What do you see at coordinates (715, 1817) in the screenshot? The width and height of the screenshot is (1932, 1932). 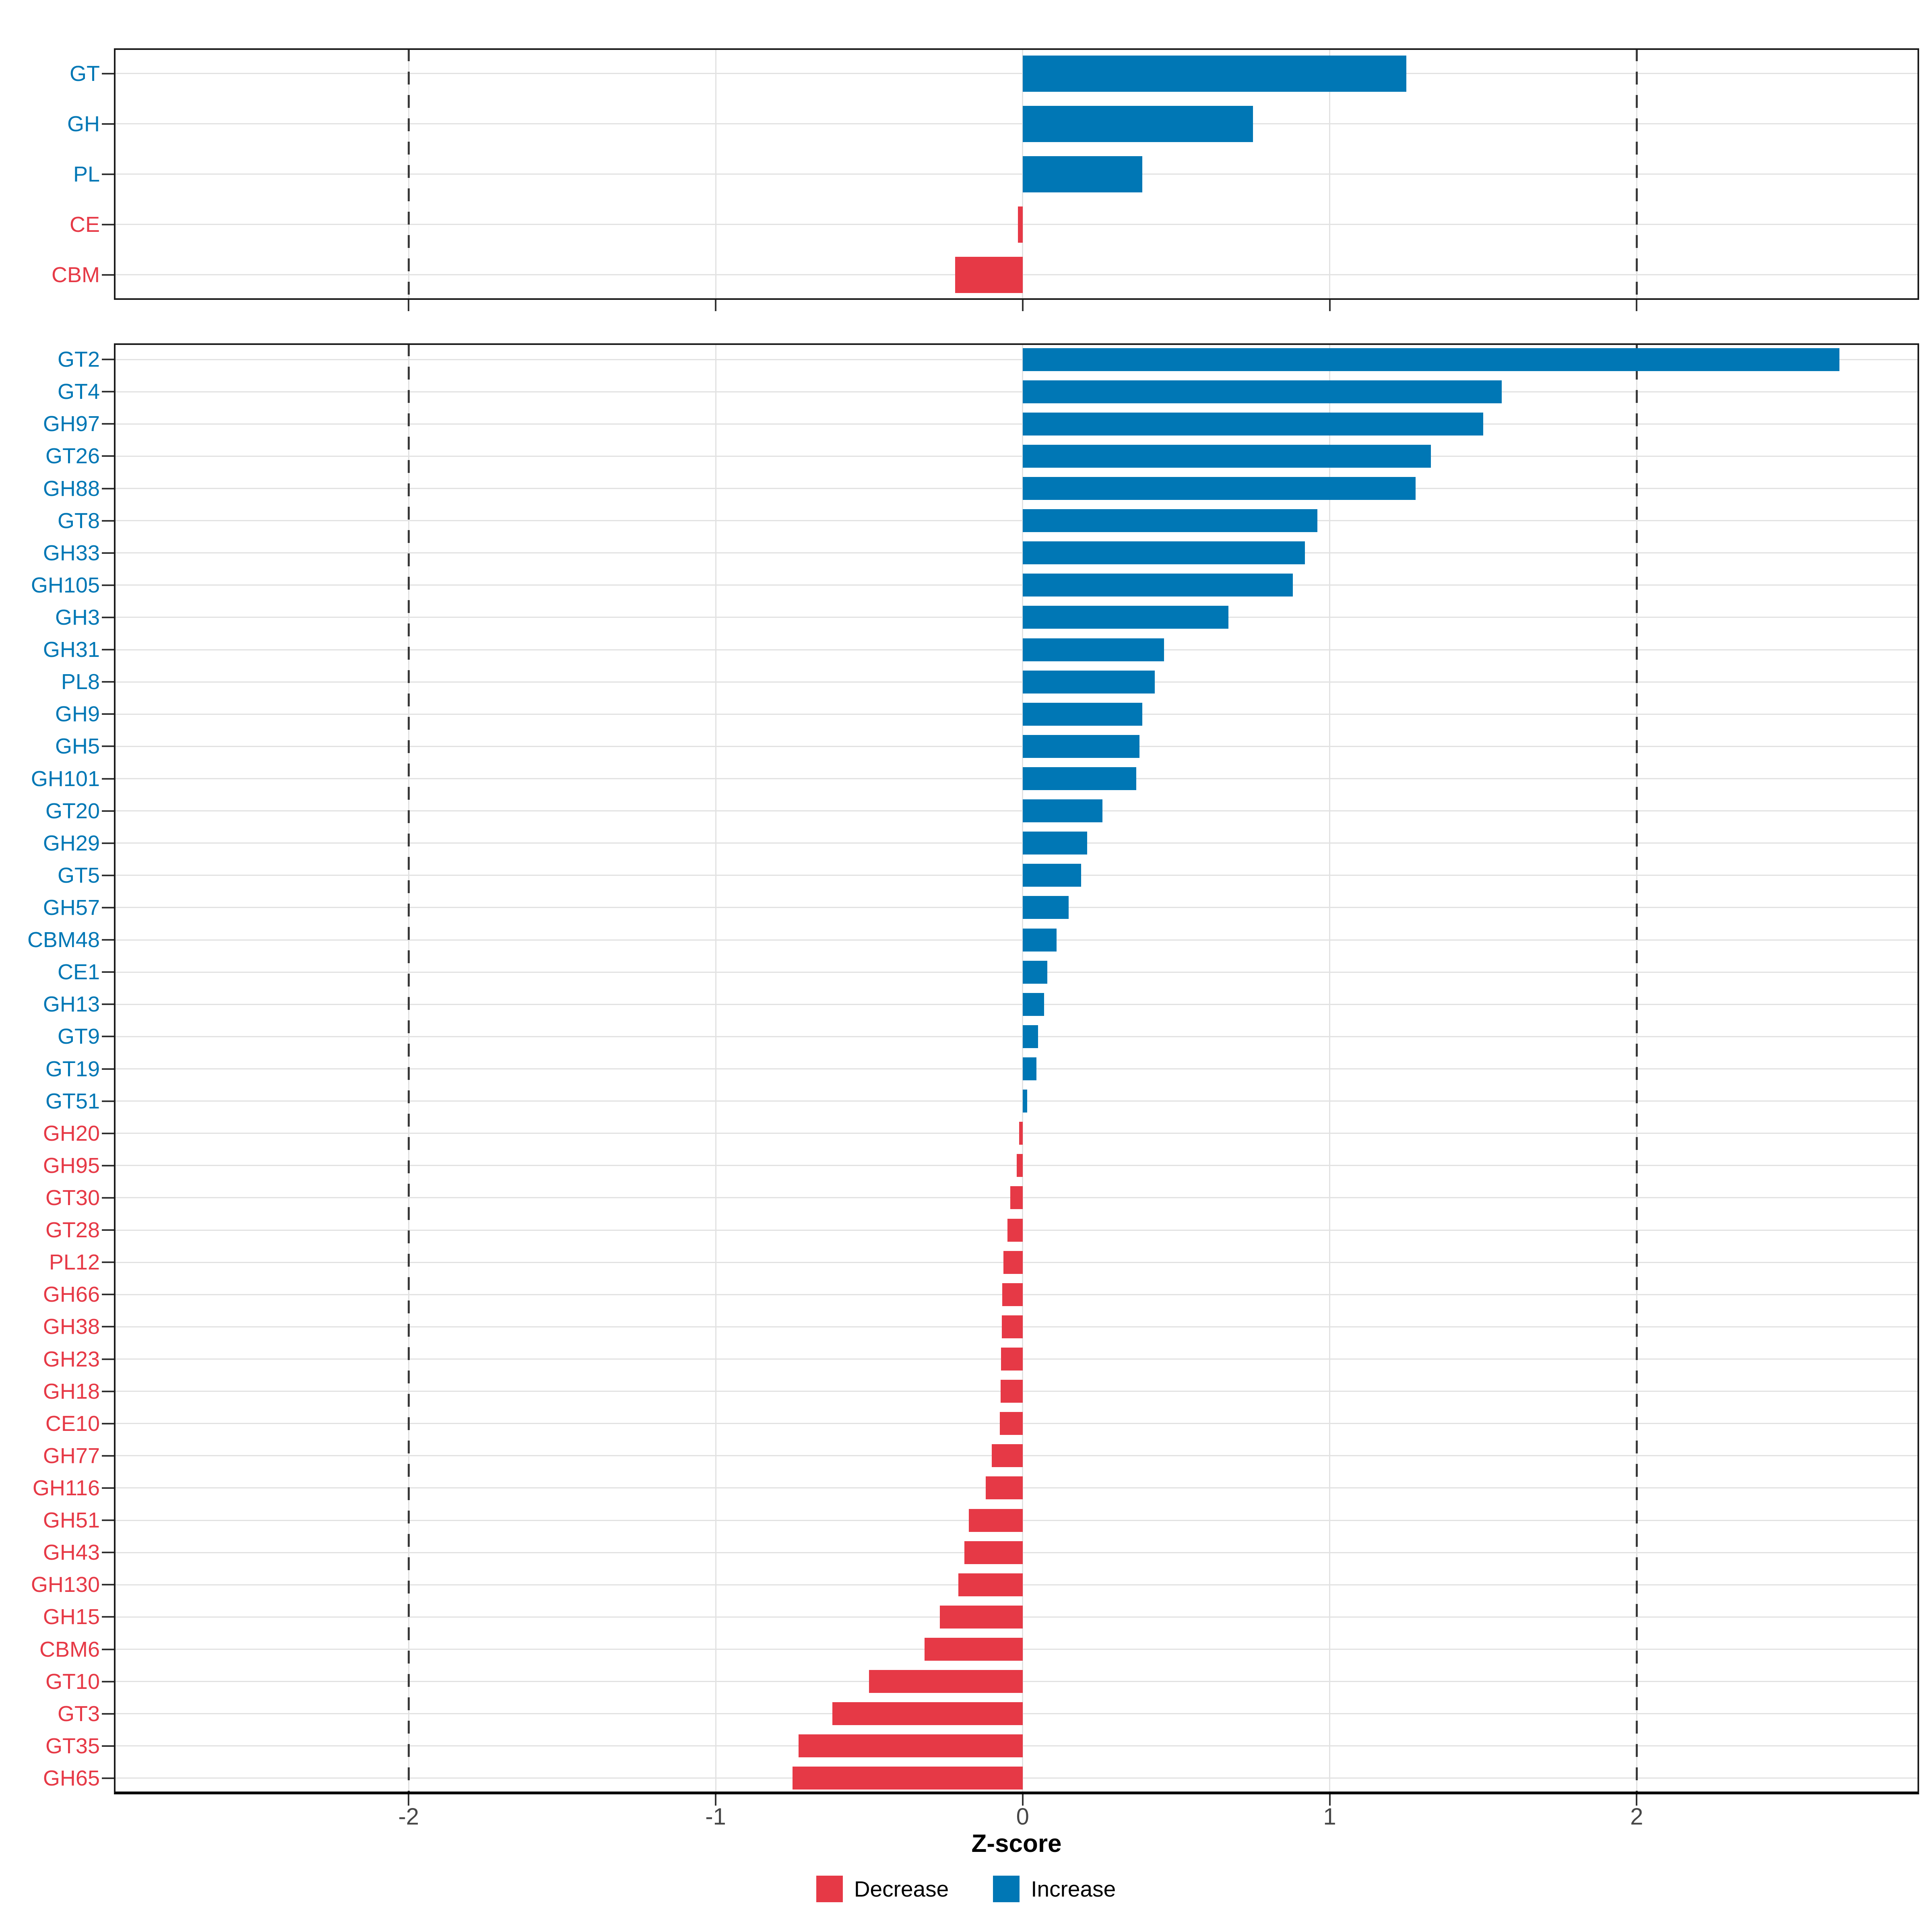 I see `x-tick-label--1: -1` at bounding box center [715, 1817].